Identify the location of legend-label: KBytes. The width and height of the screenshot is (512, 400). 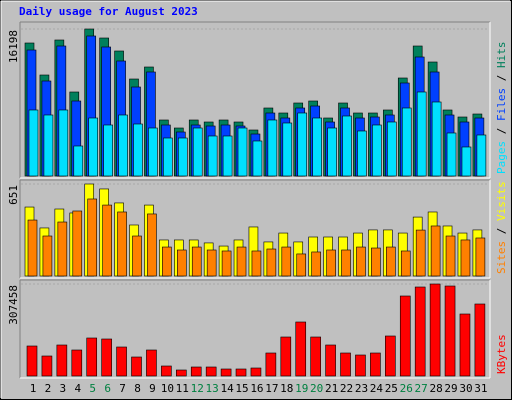
(501, 354).